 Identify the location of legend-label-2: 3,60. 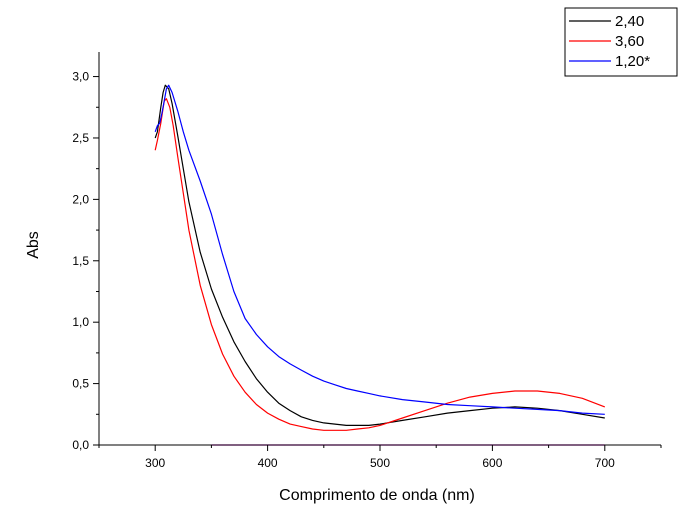
(629, 41).